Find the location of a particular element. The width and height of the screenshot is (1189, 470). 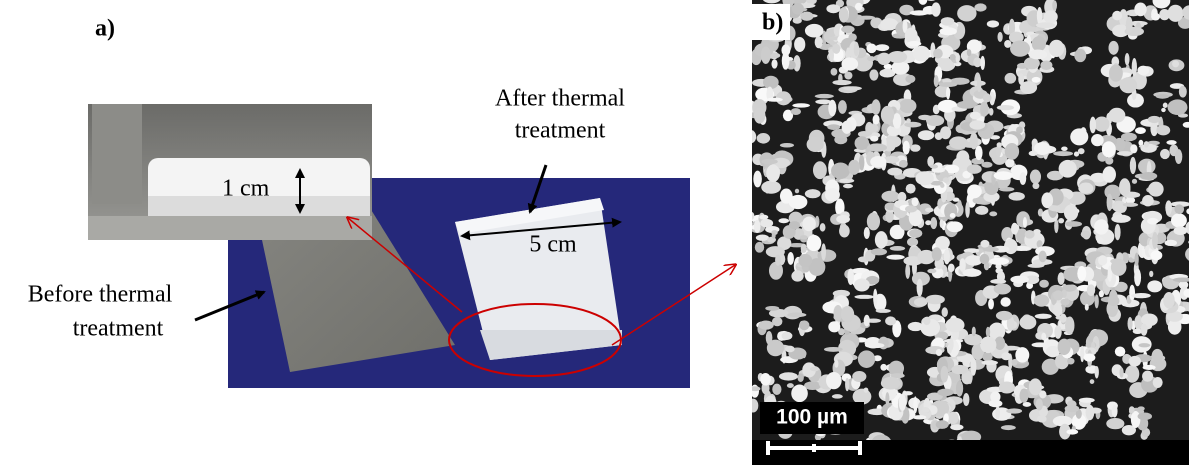

info-bar is located at coordinates (970, 452).